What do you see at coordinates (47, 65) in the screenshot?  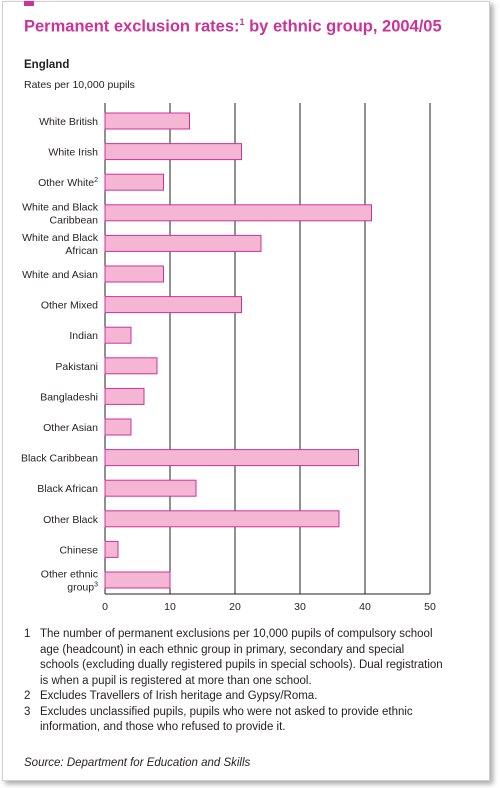 I see `chart-subtitle: England` at bounding box center [47, 65].